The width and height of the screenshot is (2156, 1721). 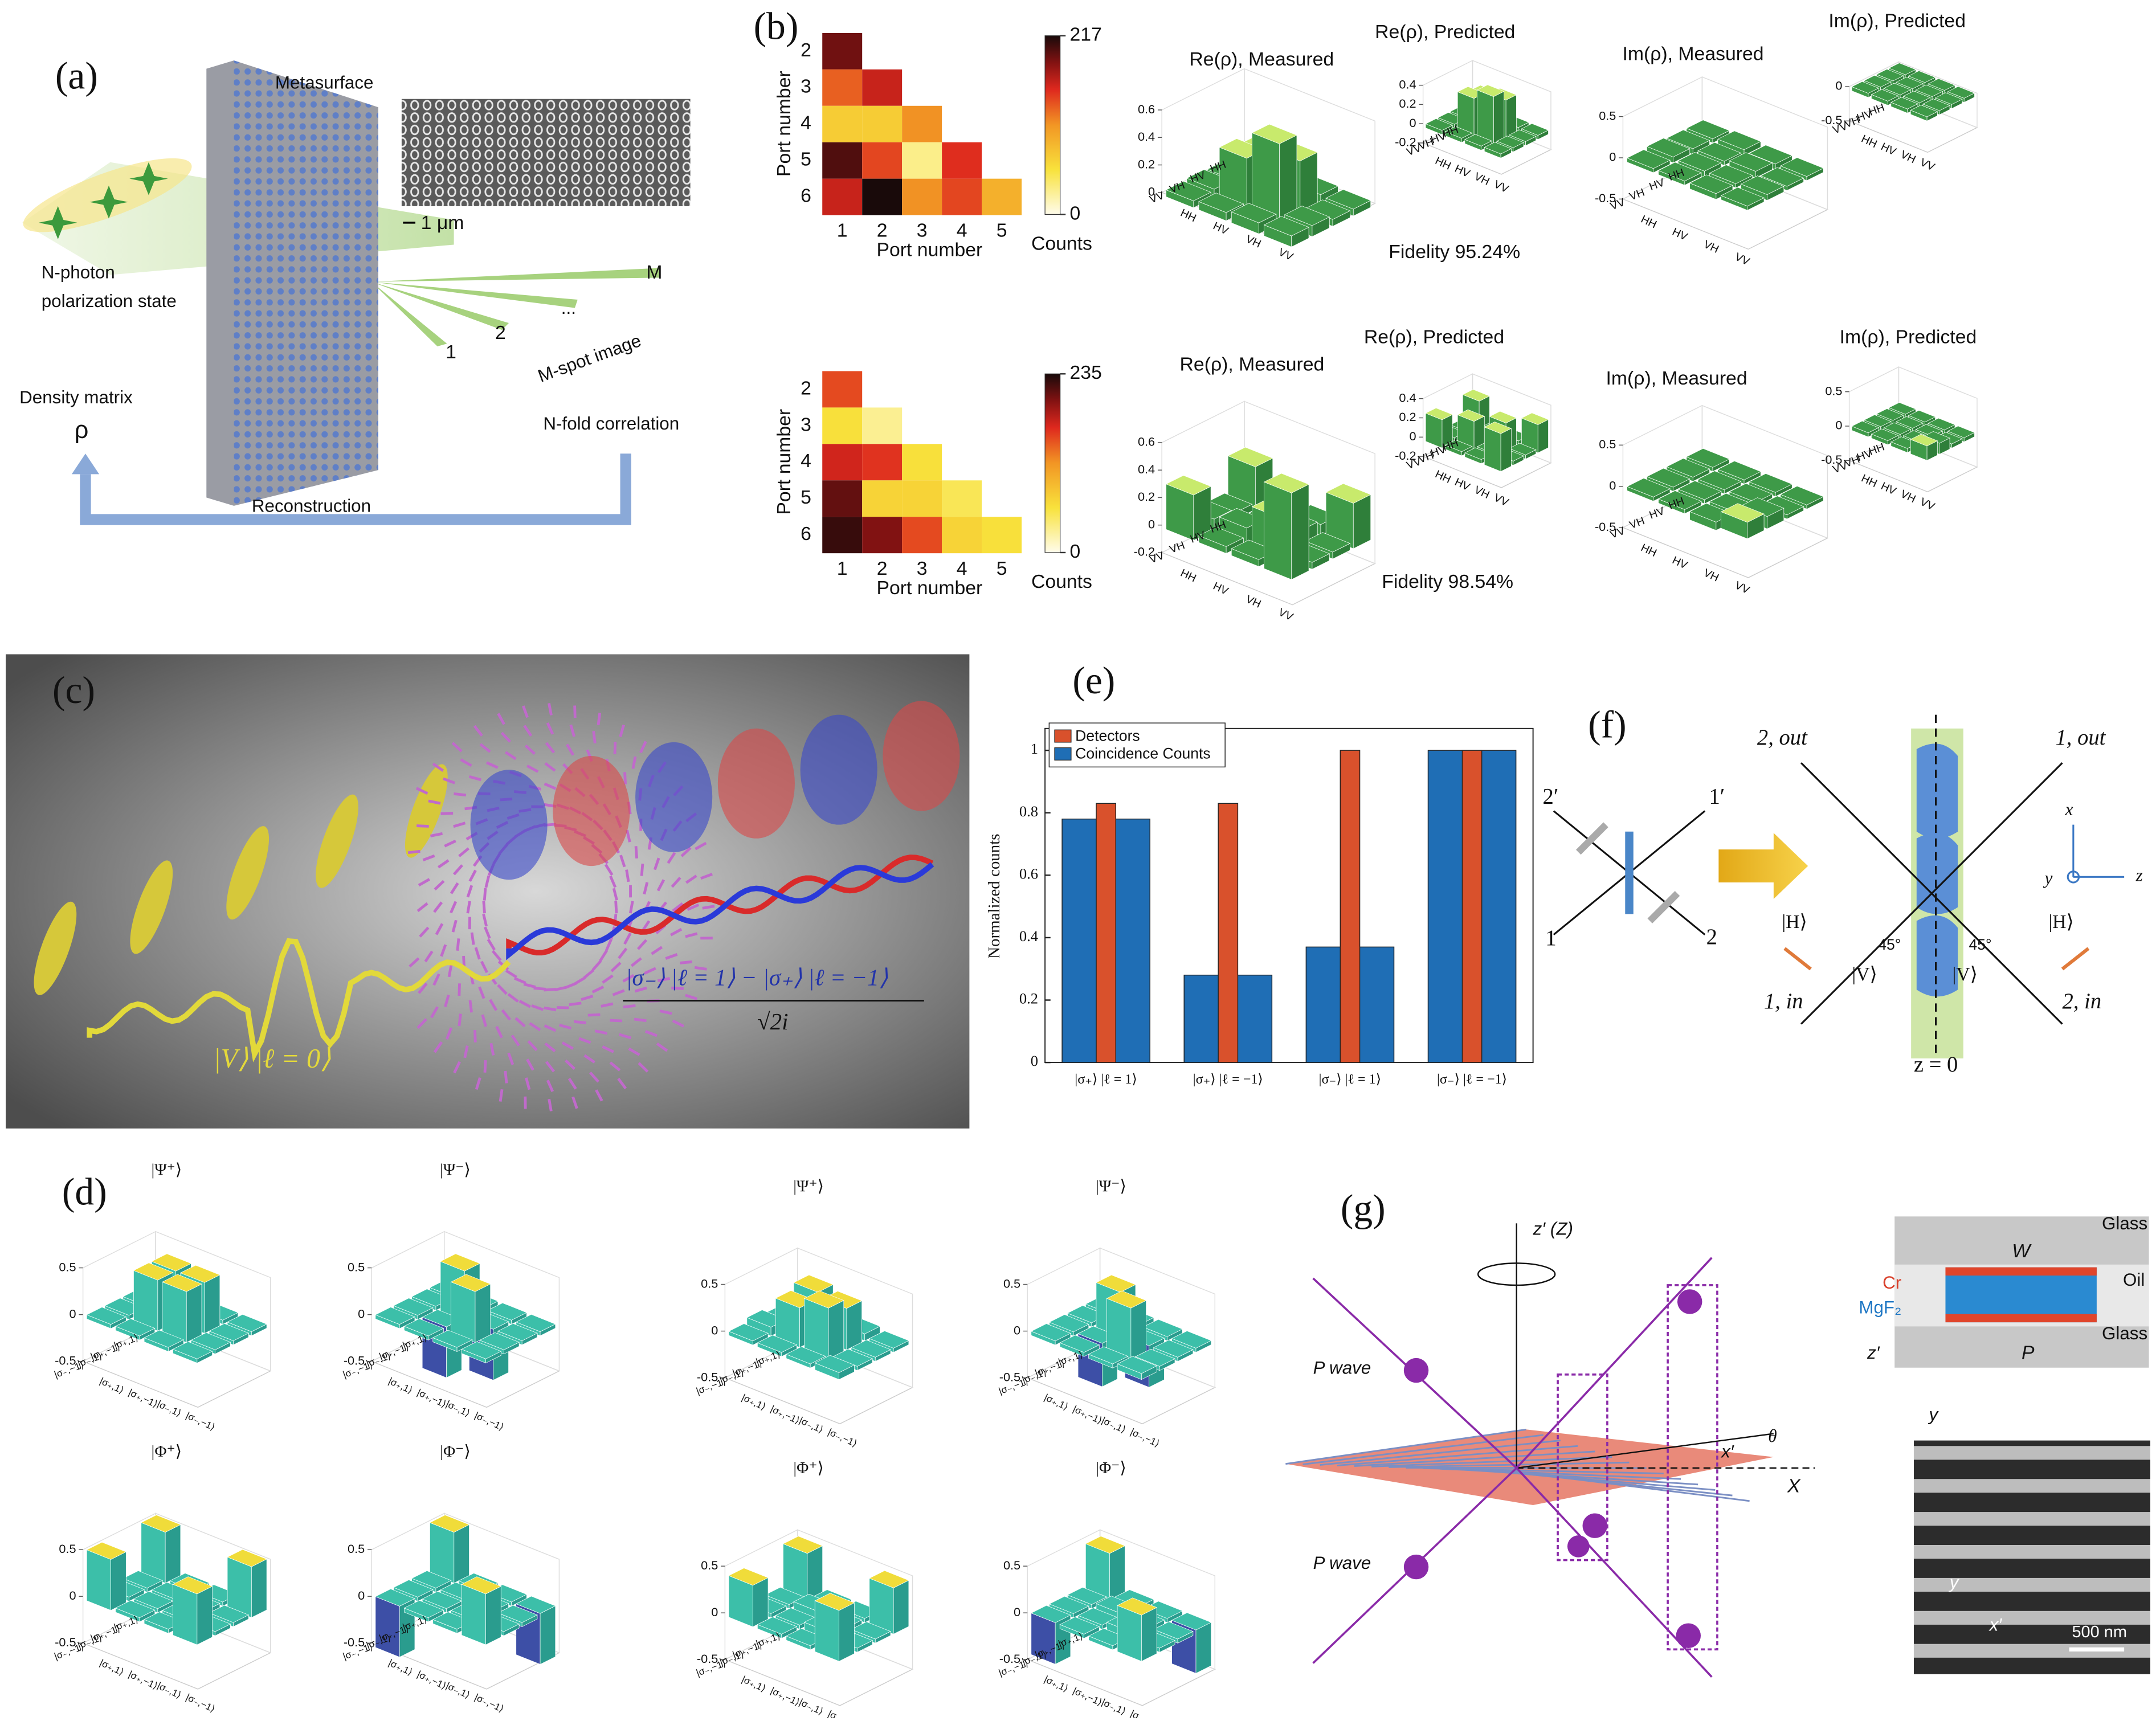 What do you see at coordinates (1692, 53) in the screenshot?
I see `plot-title: Im(ρ), Measured` at bounding box center [1692, 53].